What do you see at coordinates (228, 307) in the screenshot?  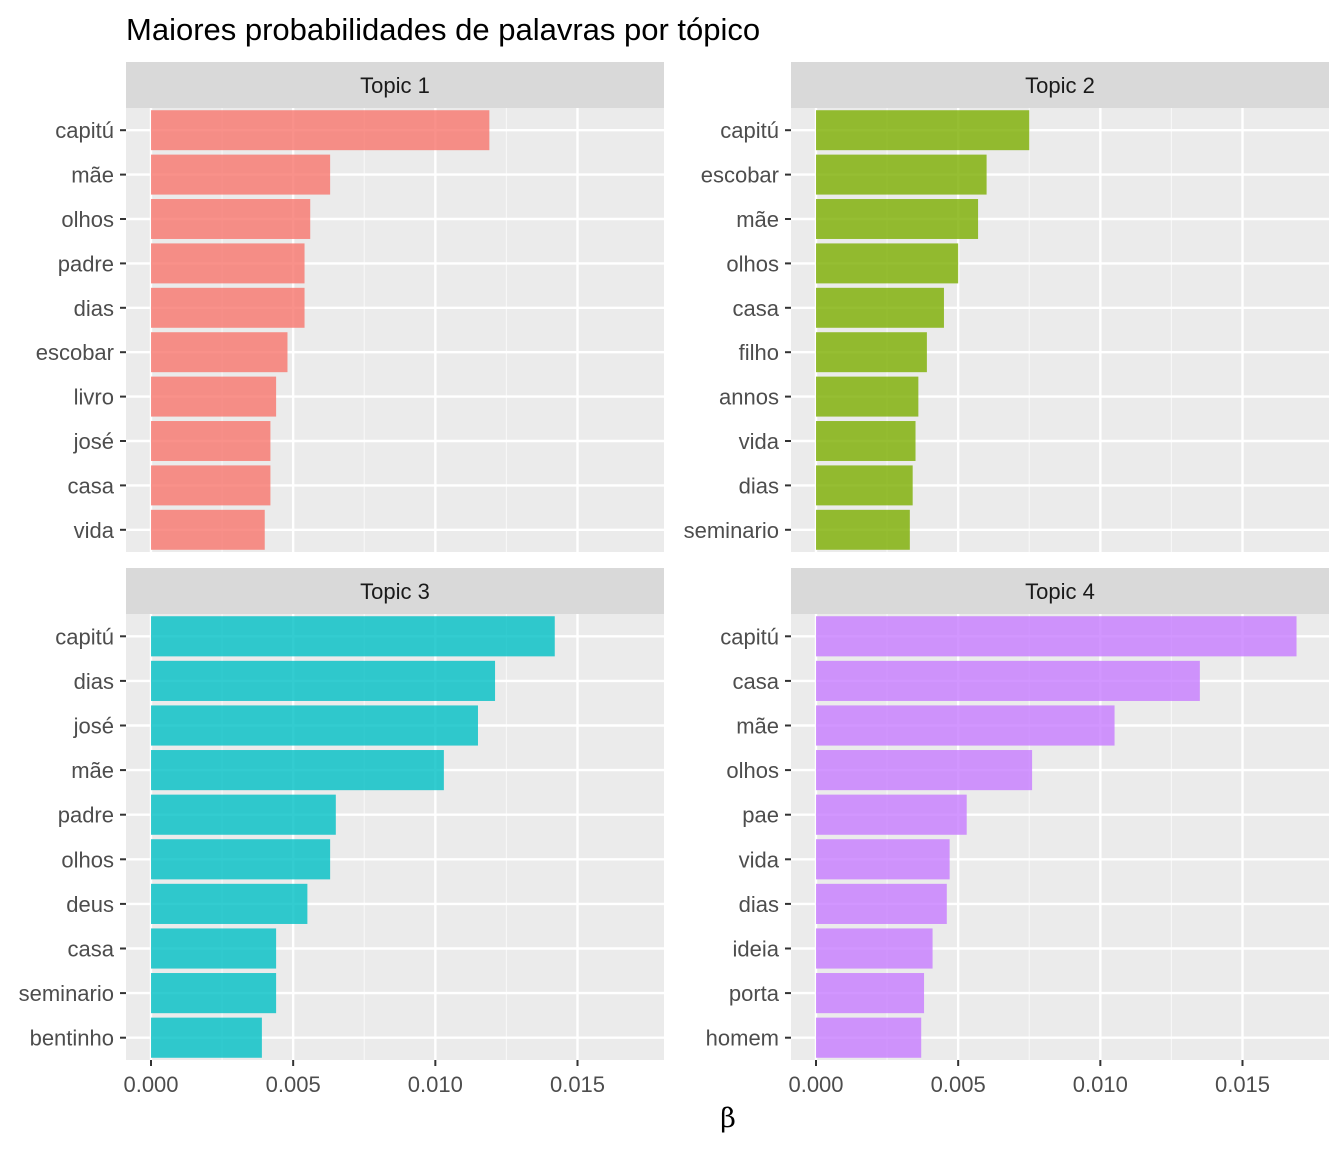 I see `facet-1-bar-dias` at bounding box center [228, 307].